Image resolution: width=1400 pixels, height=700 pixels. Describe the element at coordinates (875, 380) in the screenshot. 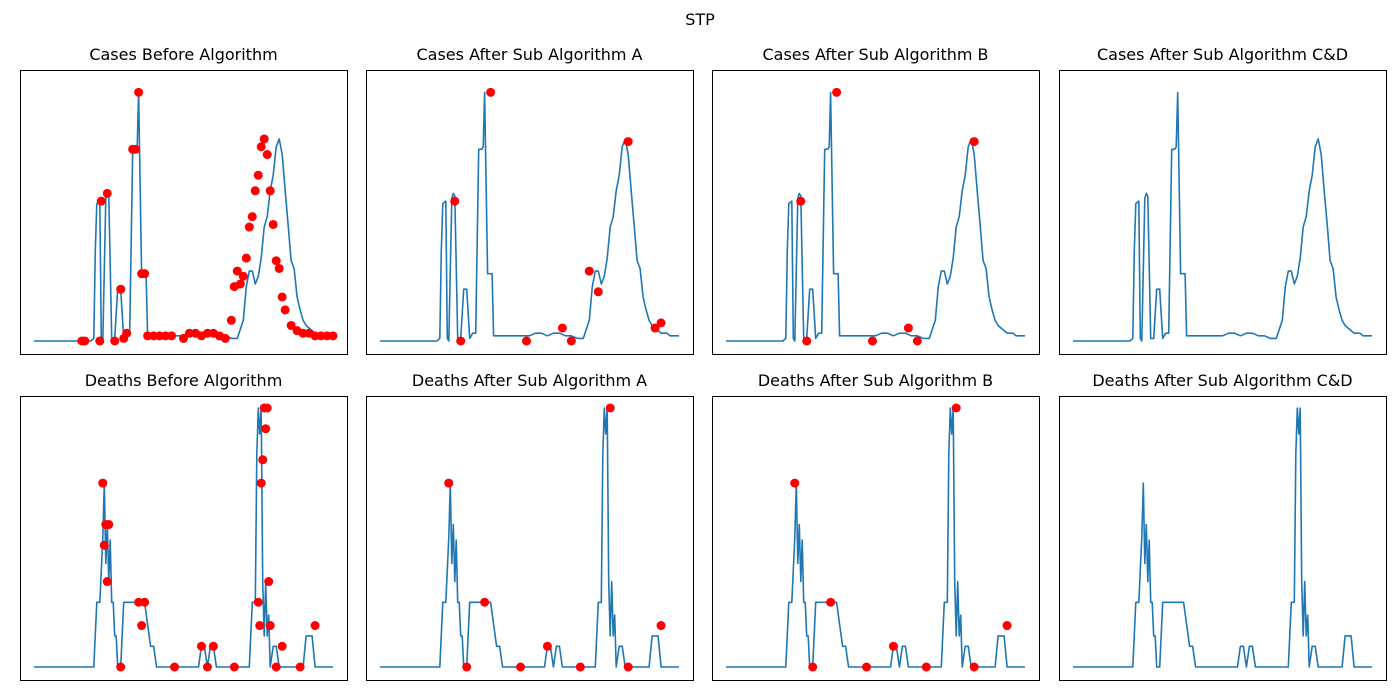

I see `panel-title: Deaths After Sub Algorithm B` at that location.